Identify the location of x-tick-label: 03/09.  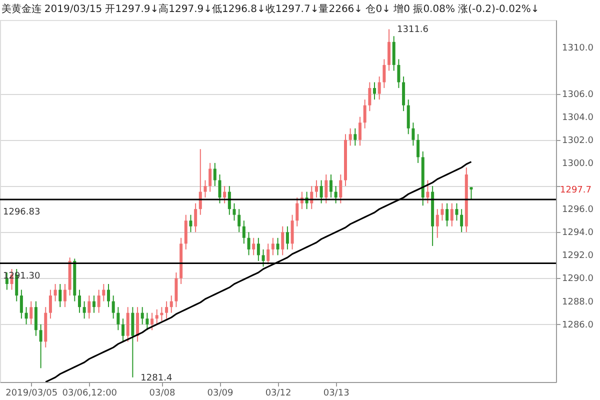
(220, 393).